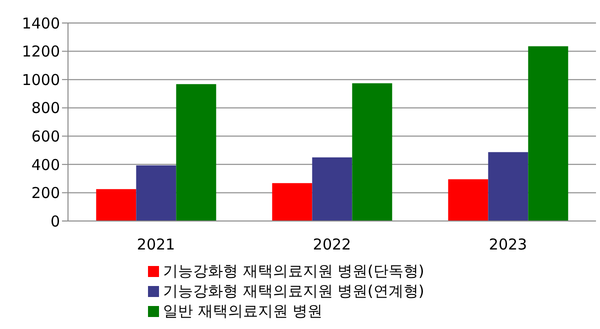 Image resolution: width=600 pixels, height=329 pixels. Describe the element at coordinates (45, 165) in the screenshot. I see `y-tick-label: 400` at that location.